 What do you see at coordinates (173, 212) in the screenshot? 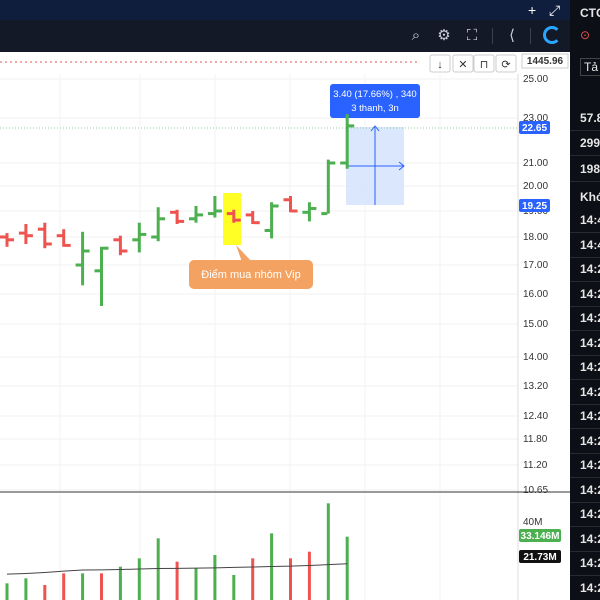
I see `ohlc-bar-open-tick` at bounding box center [173, 212].